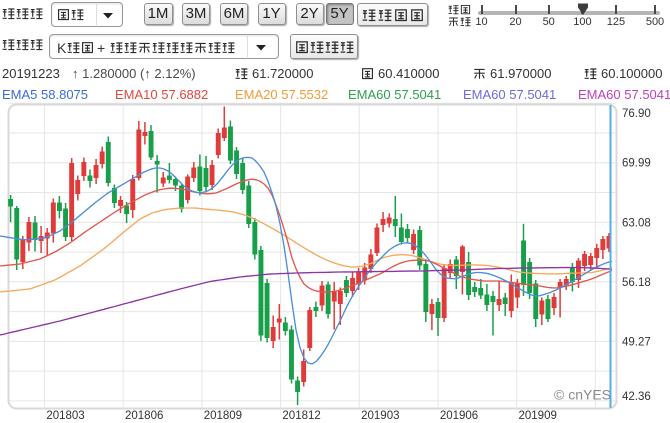 Image resolution: width=670 pixels, height=423 pixels. I want to click on svg-text: 76.90, so click(636, 114).